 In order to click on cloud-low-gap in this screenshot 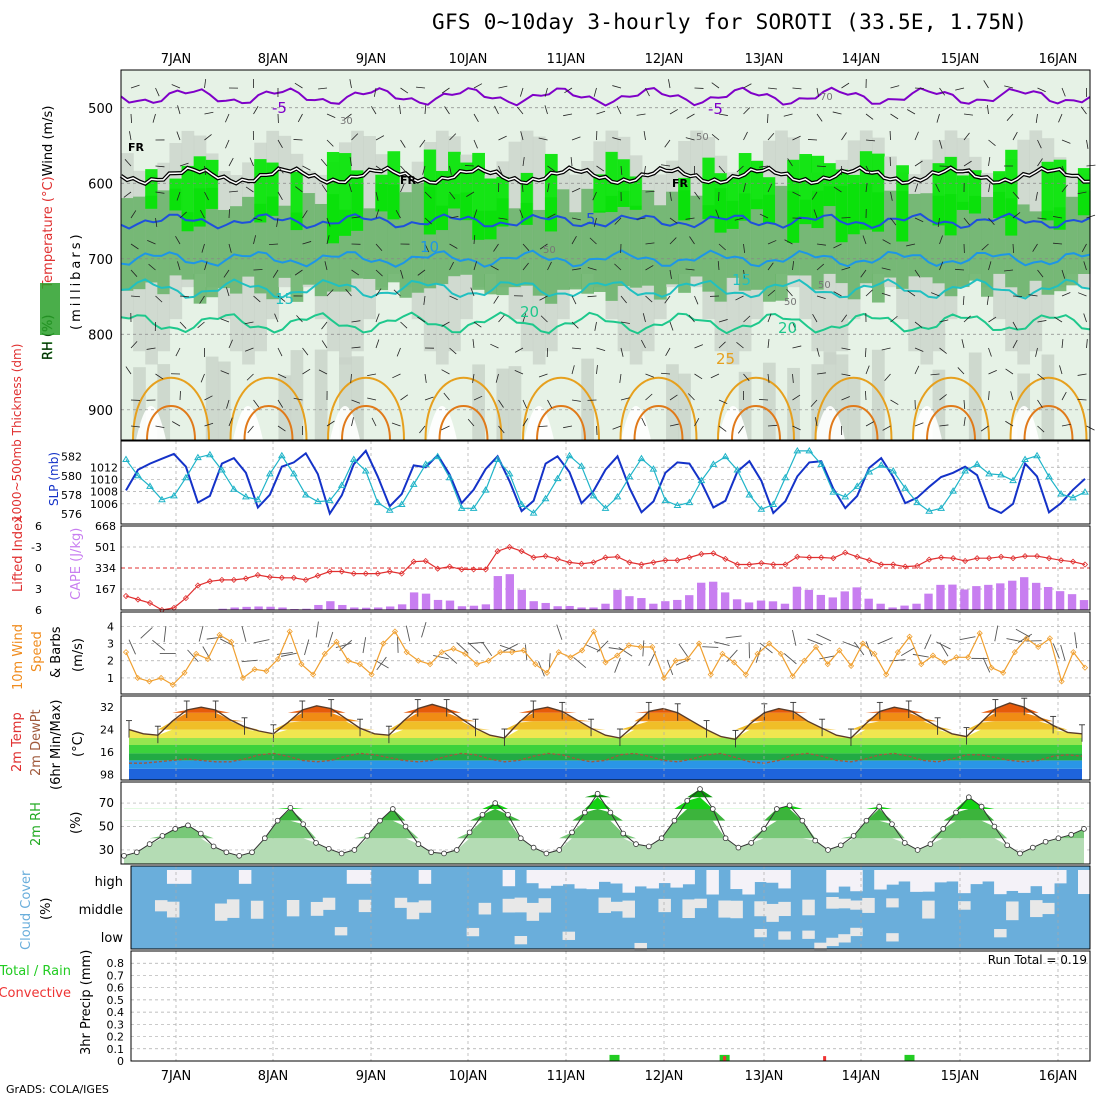, I will do `click(640, 947)`.